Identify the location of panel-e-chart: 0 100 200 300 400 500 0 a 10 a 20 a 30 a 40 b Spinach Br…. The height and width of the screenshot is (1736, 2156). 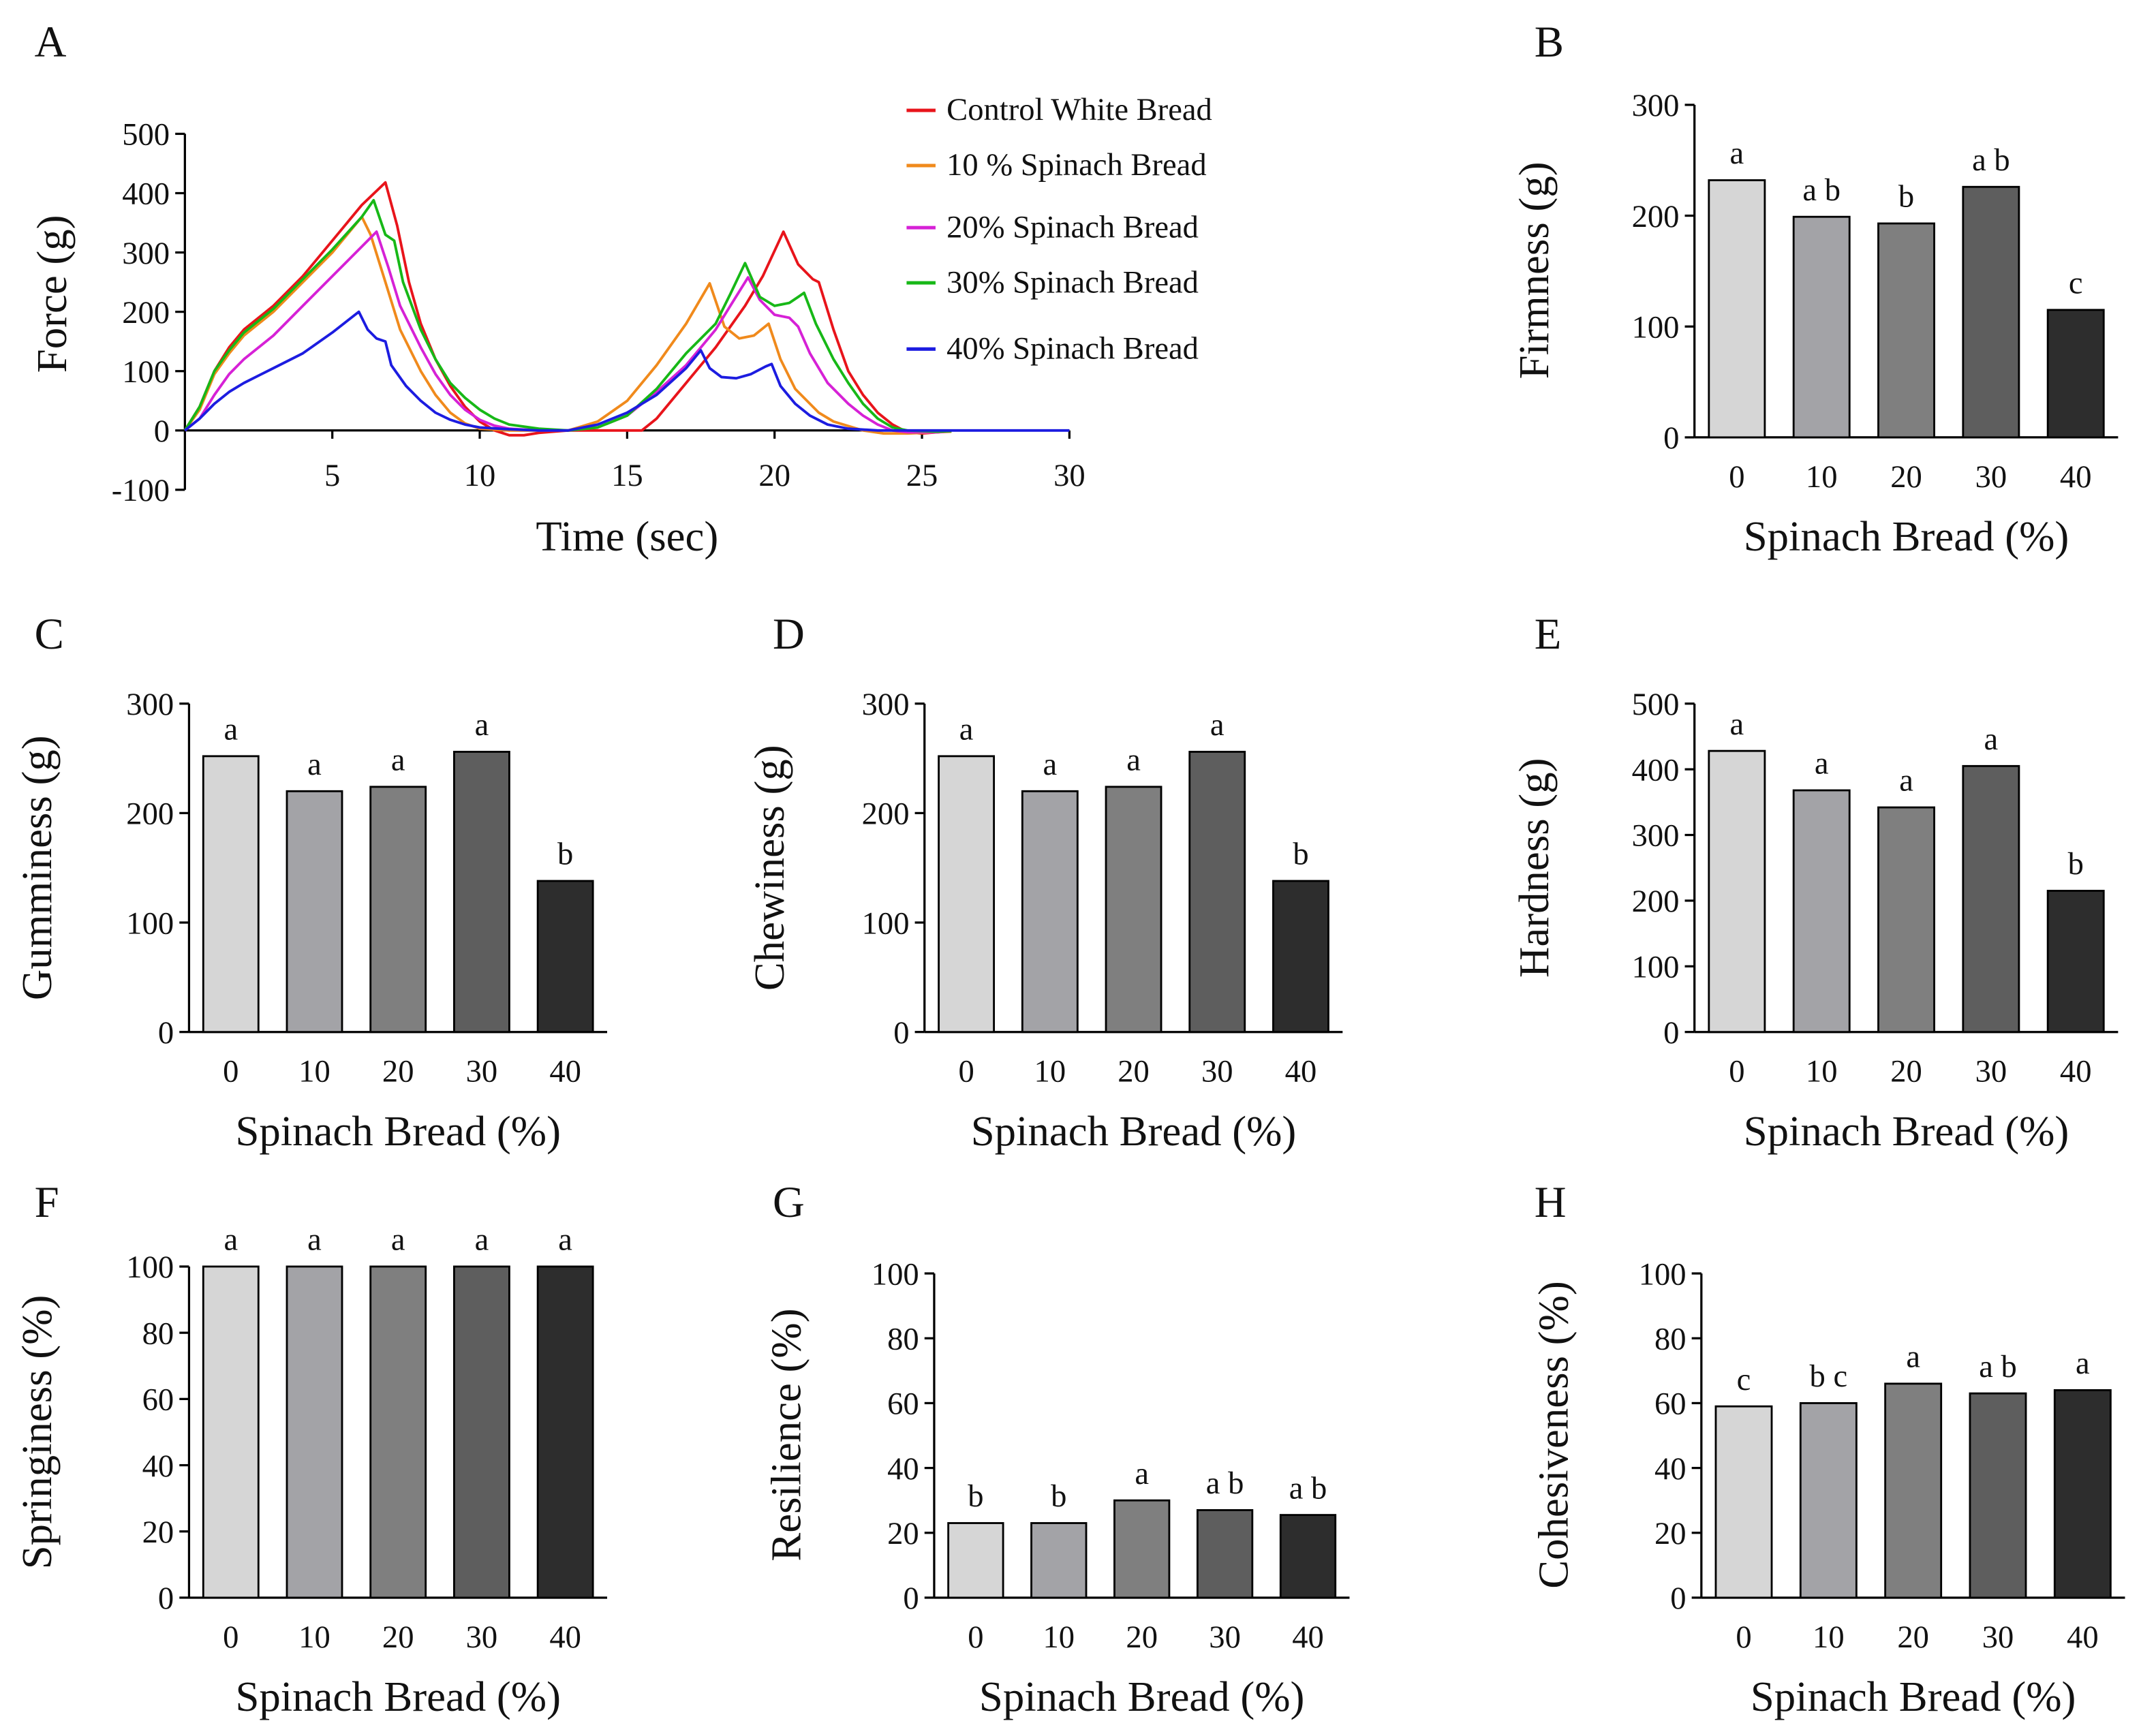
(1814, 921).